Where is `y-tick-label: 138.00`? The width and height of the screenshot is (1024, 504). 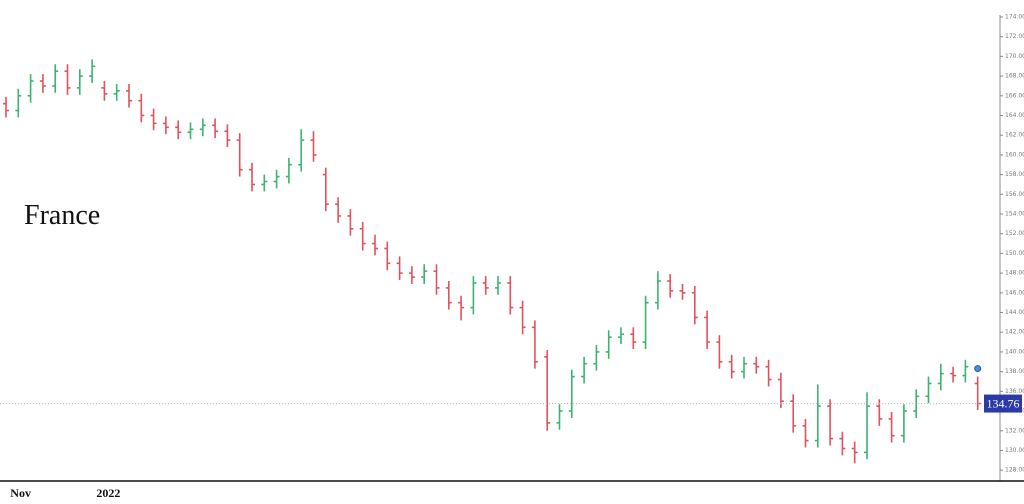 y-tick-label: 138.00 is located at coordinates (1014, 371).